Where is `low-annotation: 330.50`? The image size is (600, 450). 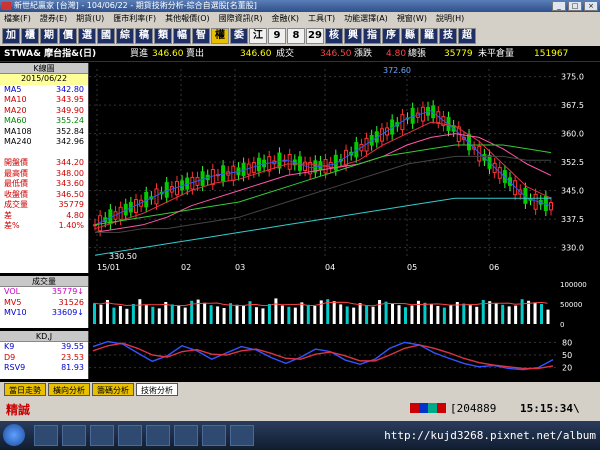
low-annotation: 330.50 is located at coordinates (123, 256).